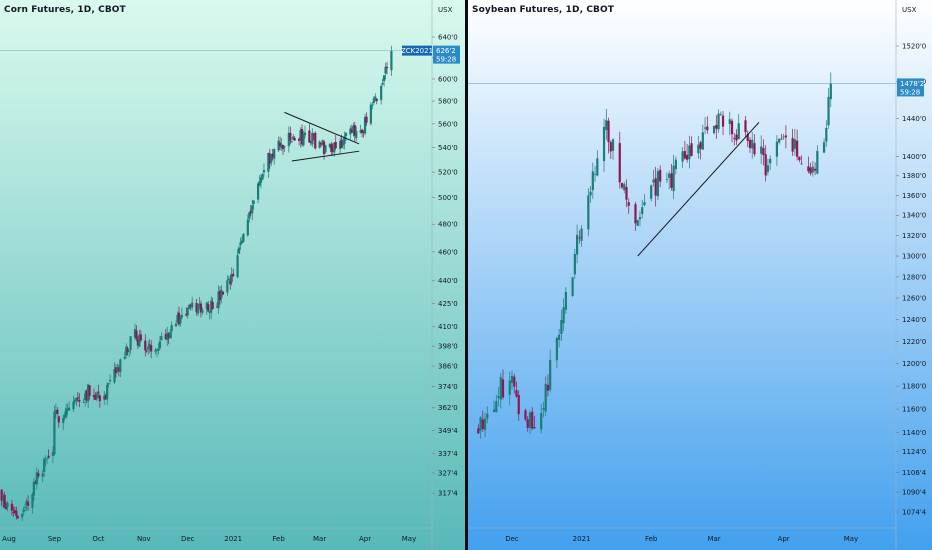 This screenshot has width=932, height=550. I want to click on countdown-label: 59:28, so click(910, 92).